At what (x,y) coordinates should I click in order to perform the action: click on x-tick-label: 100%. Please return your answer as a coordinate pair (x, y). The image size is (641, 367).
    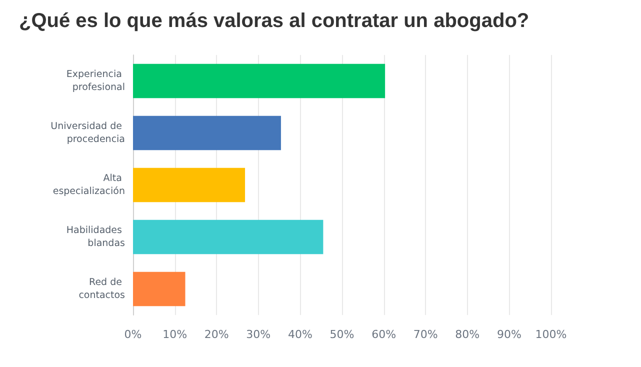
    Looking at the image, I should click on (551, 334).